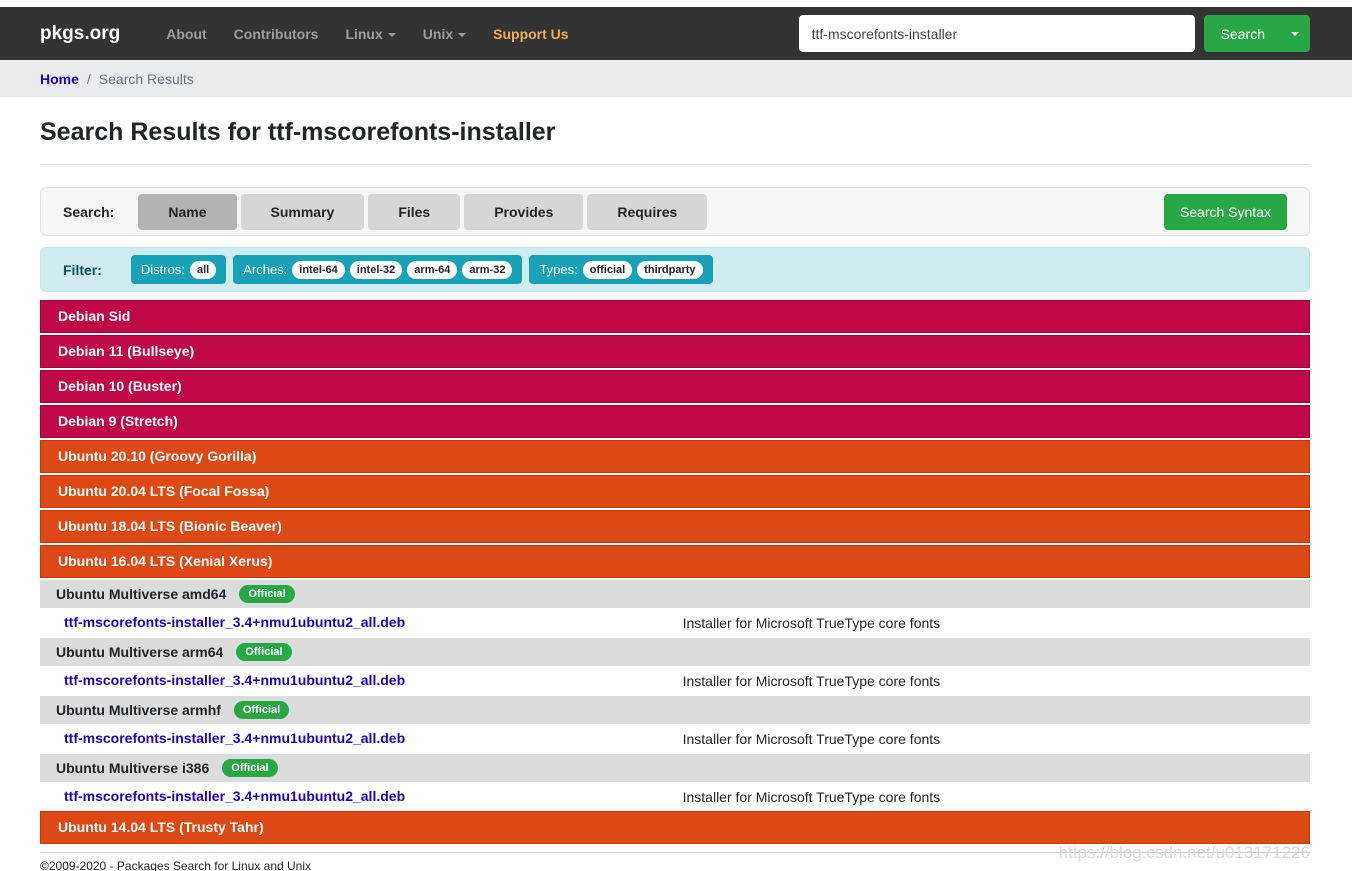  What do you see at coordinates (675, 561) in the screenshot?
I see `distro-row-ubuntu-16-04-lts-xenial-xerus: Ubuntu 16.04 LTS (Xenial Xerus)` at bounding box center [675, 561].